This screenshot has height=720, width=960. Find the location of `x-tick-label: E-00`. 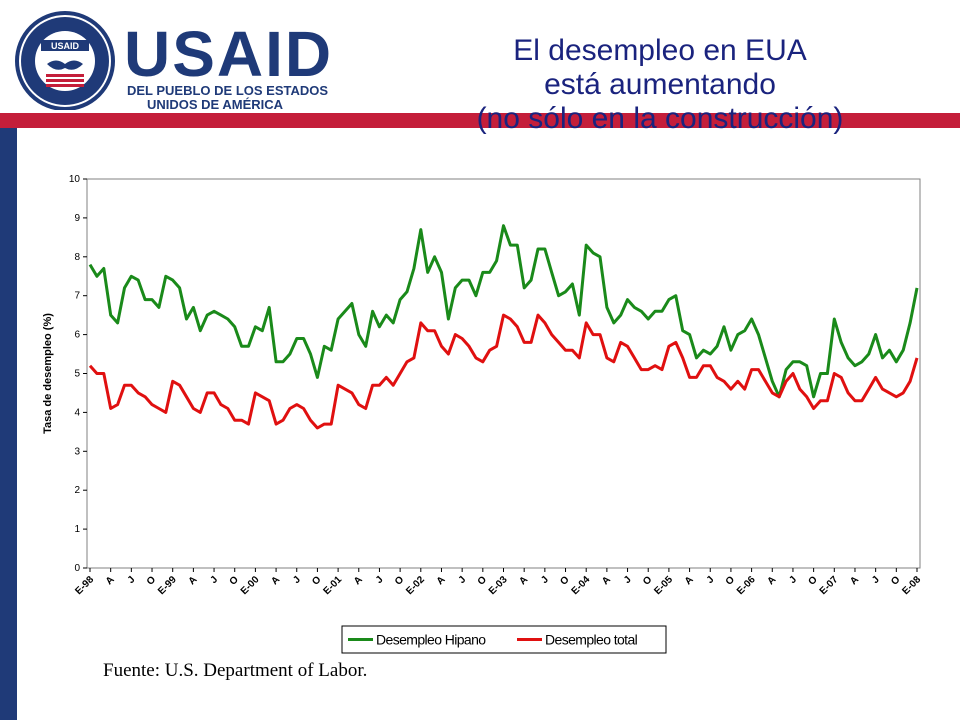

x-tick-label: E-00 is located at coordinates (250, 585).